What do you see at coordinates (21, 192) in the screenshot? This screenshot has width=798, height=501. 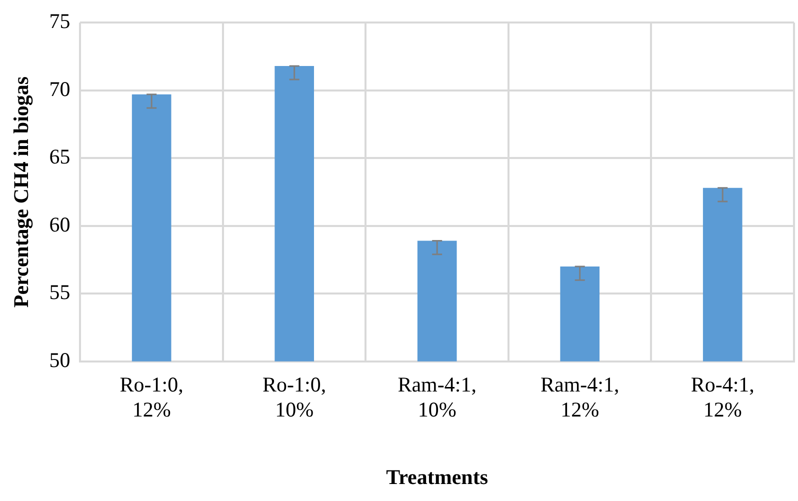 I see `y-axis-title: Percentage CH4 in biogas` at bounding box center [21, 192].